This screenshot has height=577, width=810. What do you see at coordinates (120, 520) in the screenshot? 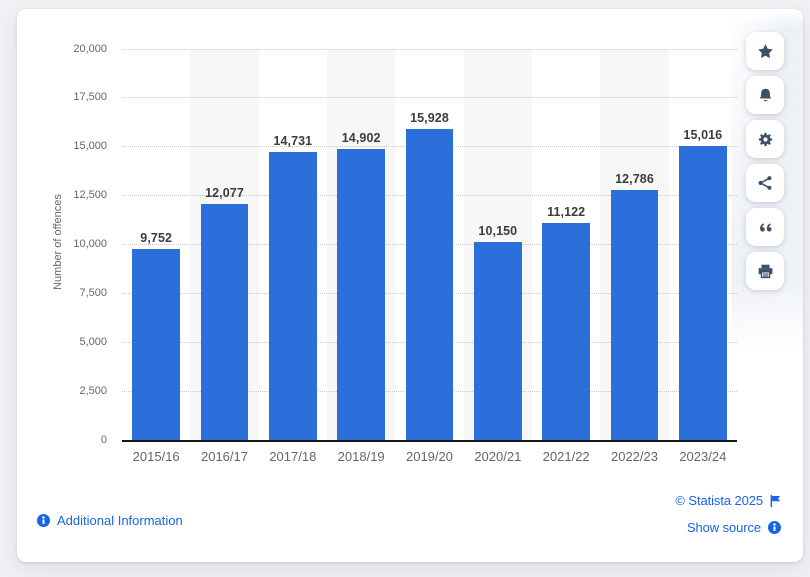
I see `additional-information-label: Additional Information` at bounding box center [120, 520].